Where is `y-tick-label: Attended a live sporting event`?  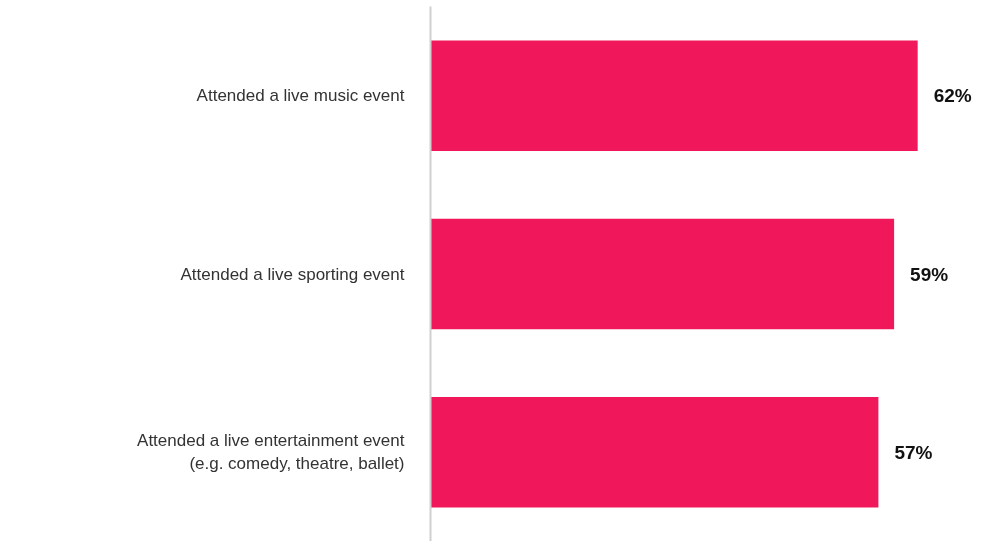
y-tick-label: Attended a live sporting event is located at coordinates (292, 274).